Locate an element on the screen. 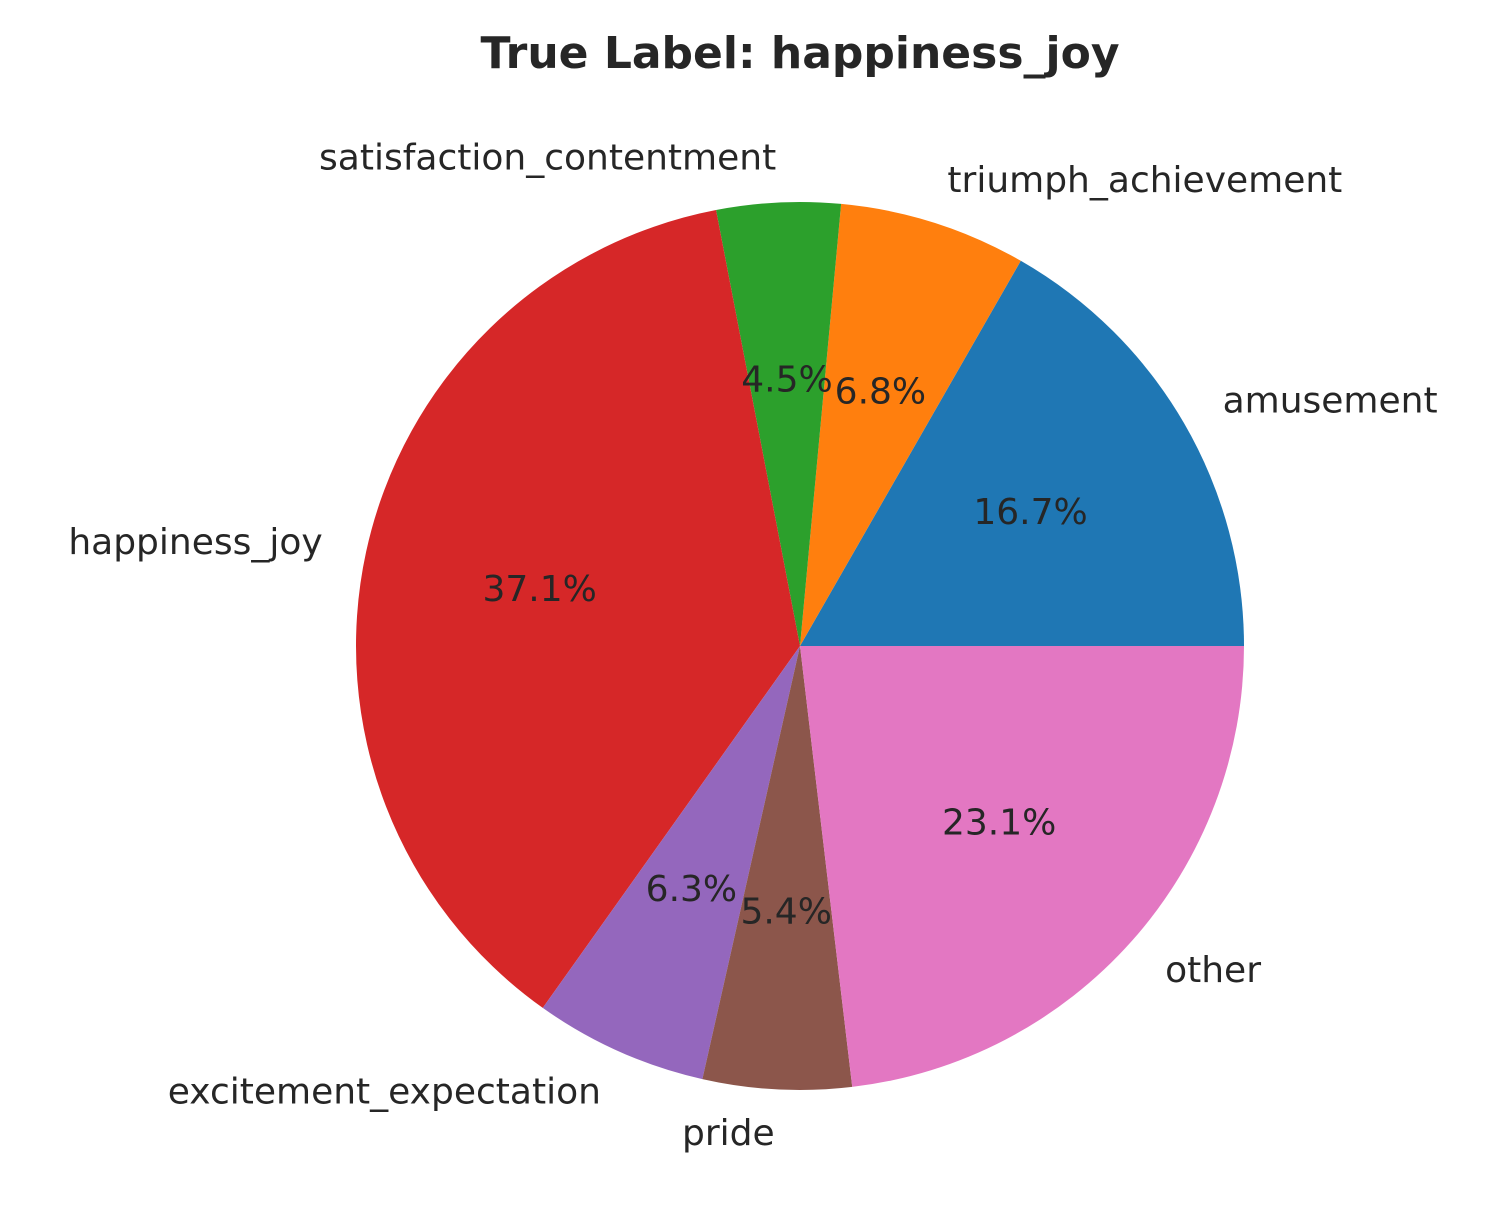 The width and height of the screenshot is (1501, 1231). category-label-happiness-joy: happiness_joy is located at coordinates (195, 542).